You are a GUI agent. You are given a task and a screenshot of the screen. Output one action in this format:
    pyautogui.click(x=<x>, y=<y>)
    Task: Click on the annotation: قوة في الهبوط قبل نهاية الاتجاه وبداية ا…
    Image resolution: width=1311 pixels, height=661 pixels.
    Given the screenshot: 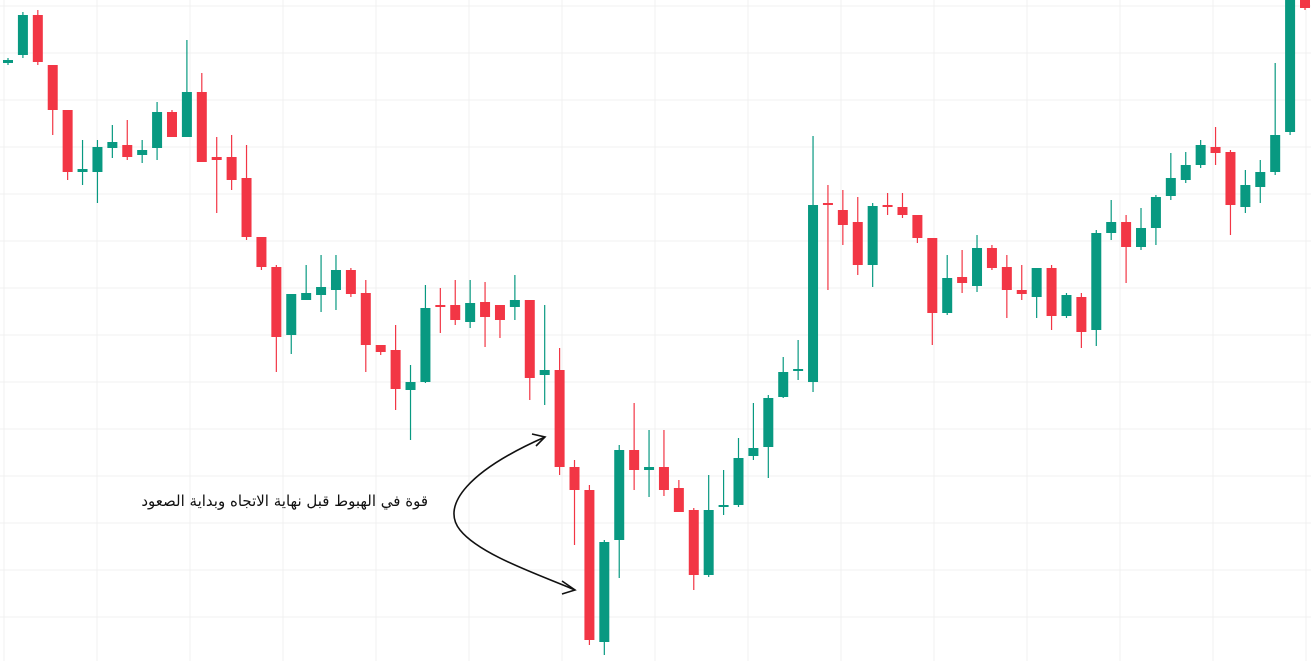 What is the action you would take?
    pyautogui.click(x=284, y=501)
    